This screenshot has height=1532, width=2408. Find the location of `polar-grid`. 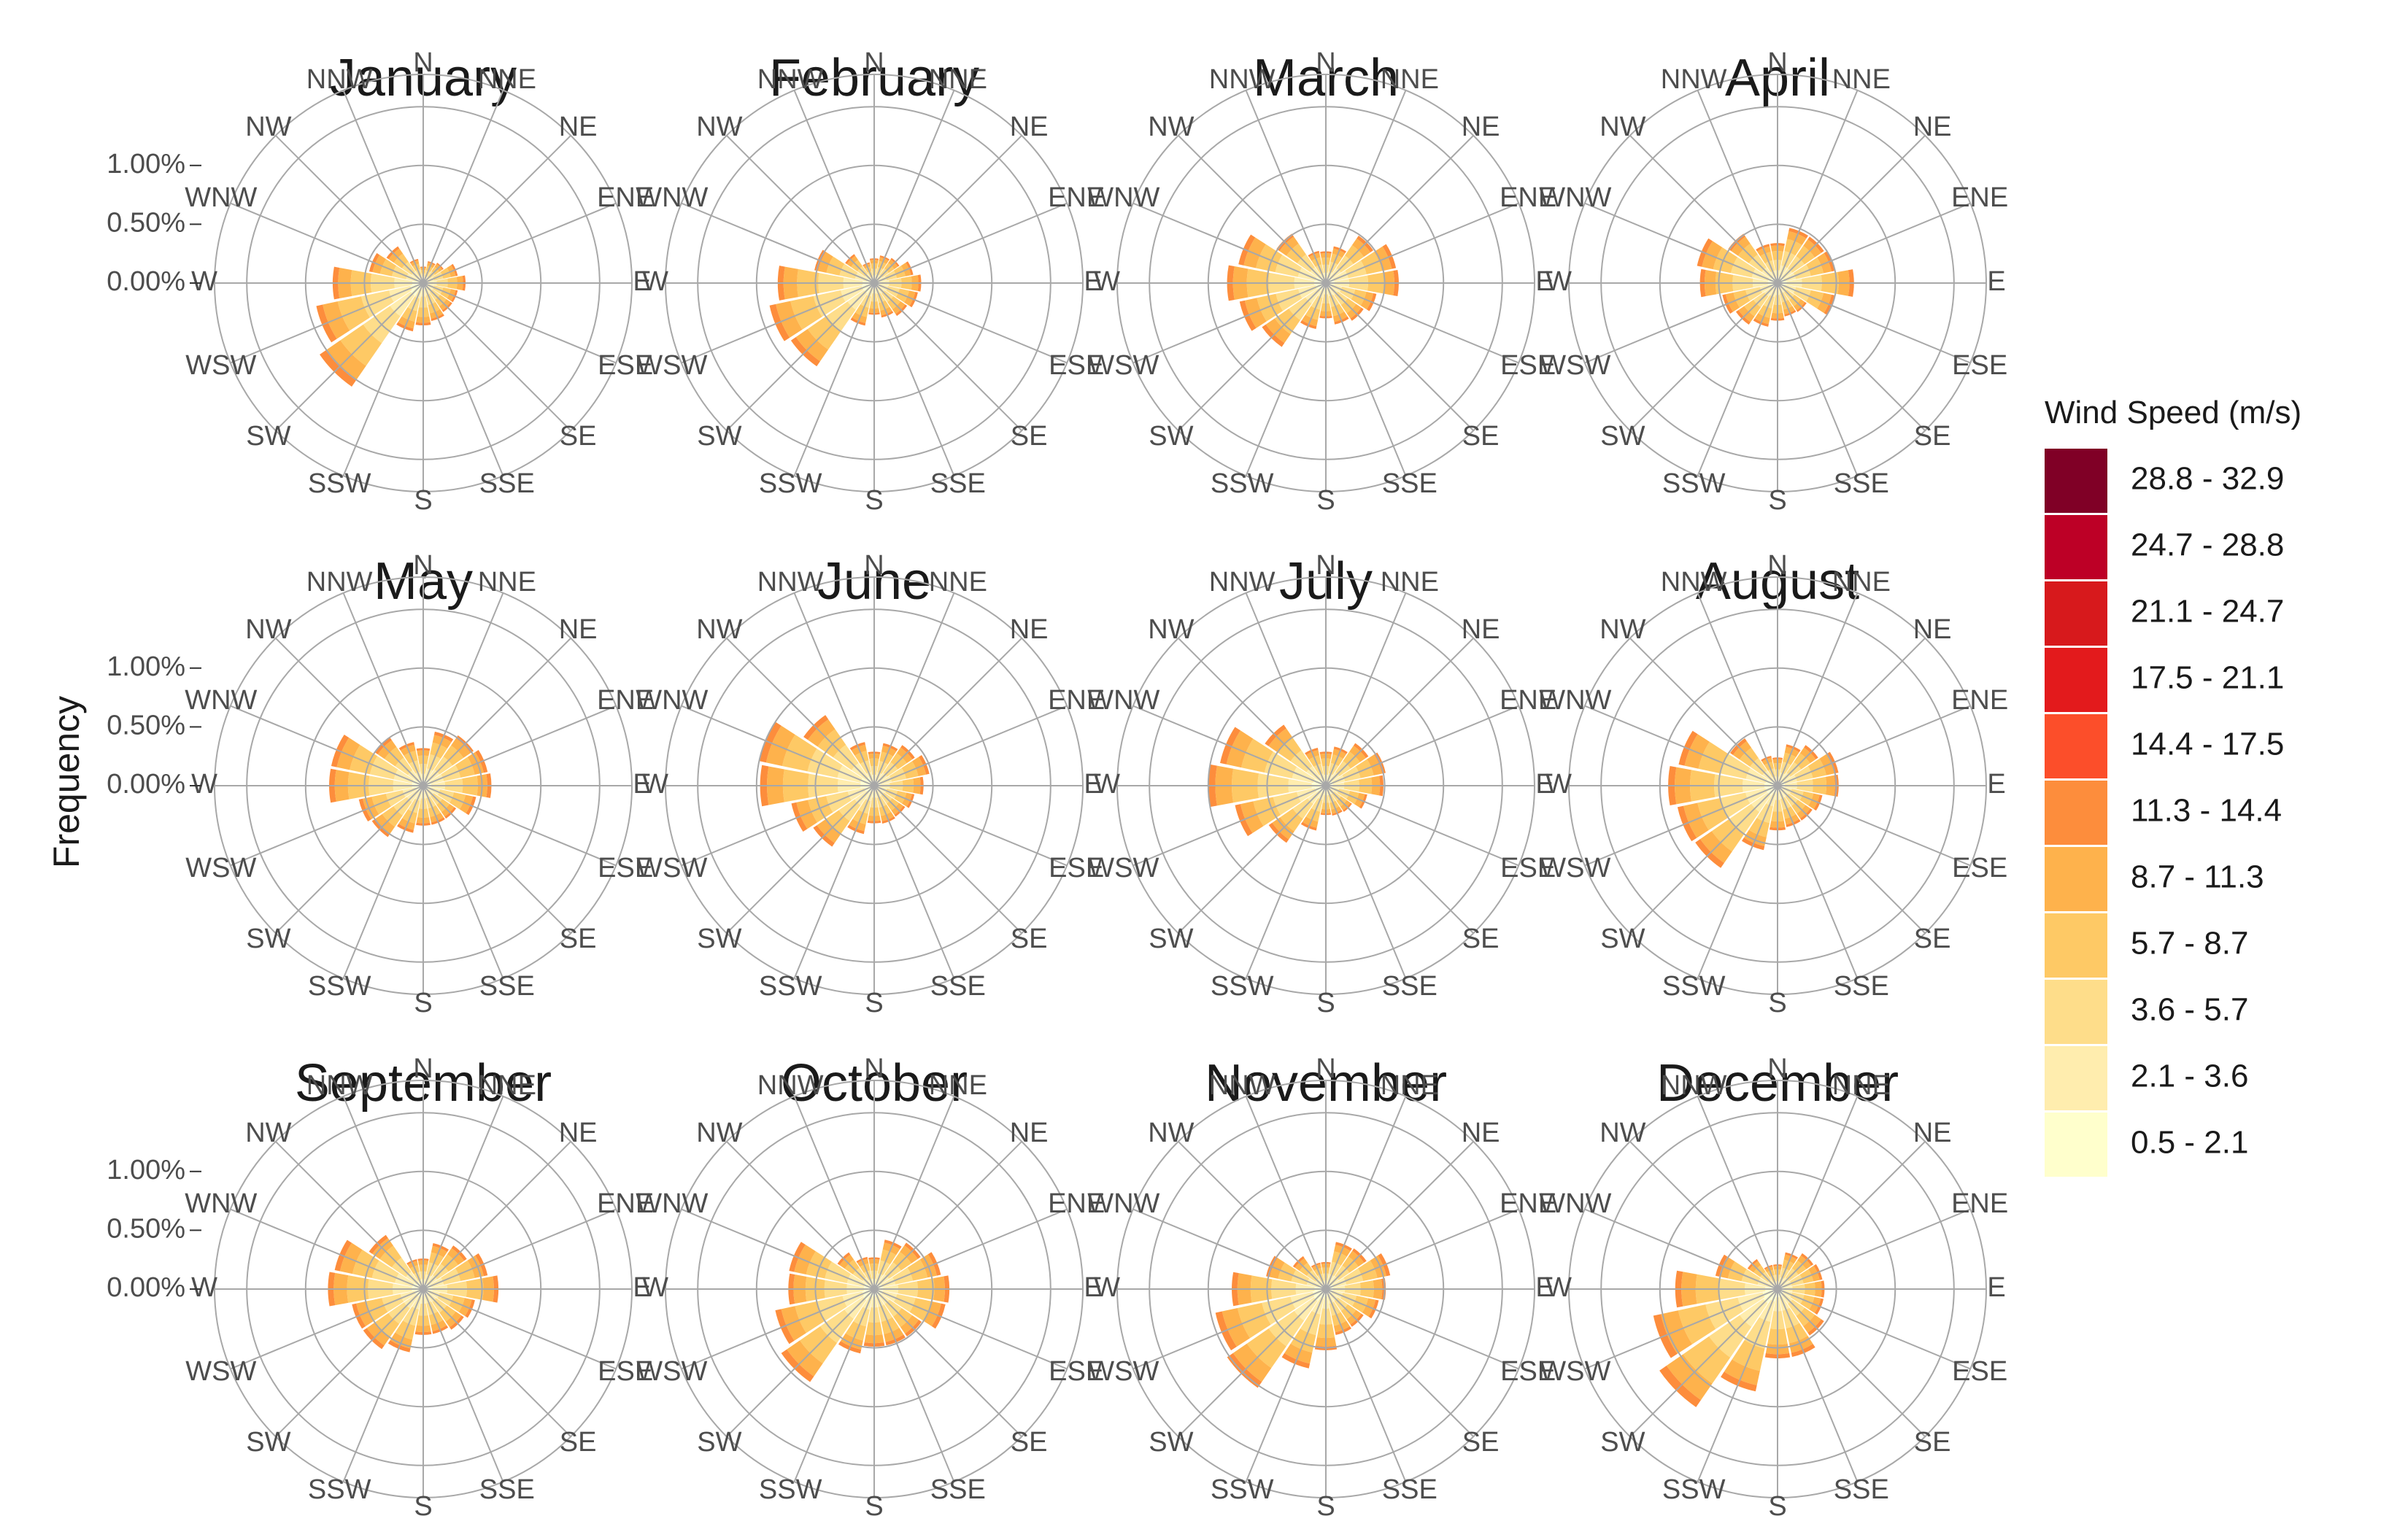

polar-grid is located at coordinates (423, 283).